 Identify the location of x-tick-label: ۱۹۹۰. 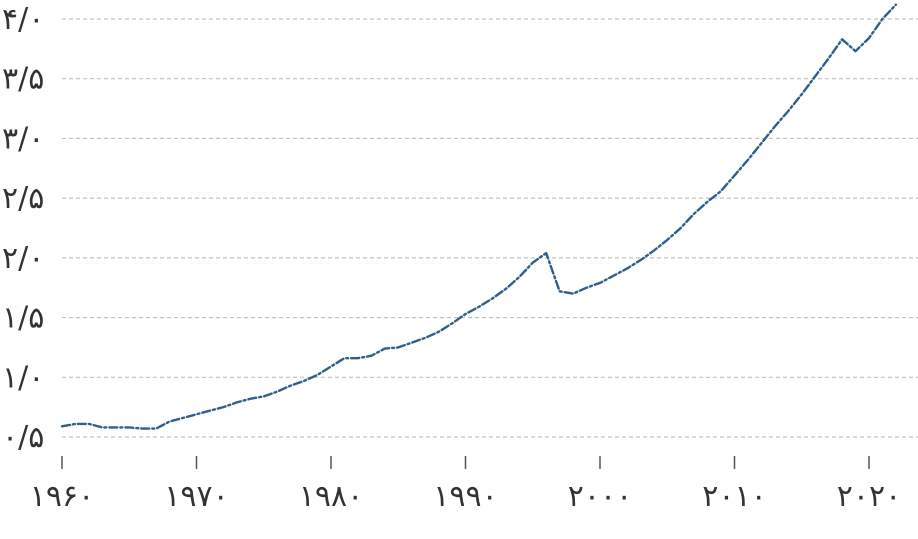
(465, 496).